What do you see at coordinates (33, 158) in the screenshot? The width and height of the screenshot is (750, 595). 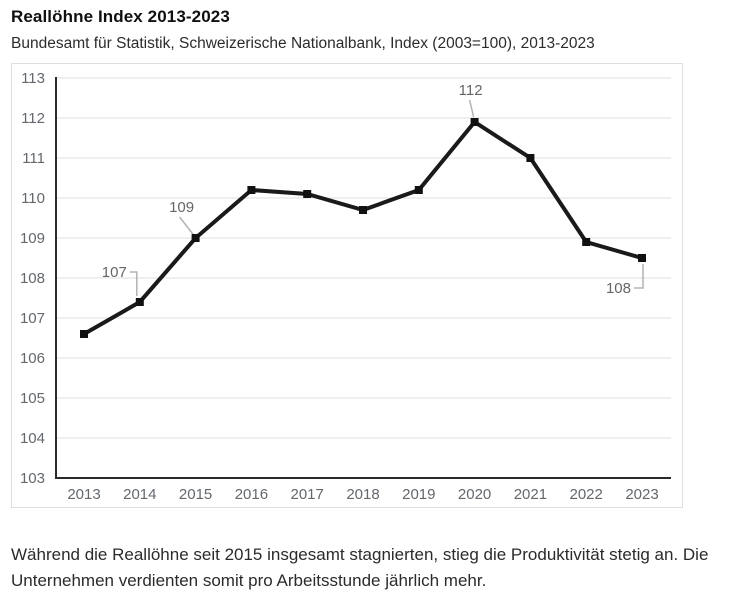 I see `y-tick-label: 111` at bounding box center [33, 158].